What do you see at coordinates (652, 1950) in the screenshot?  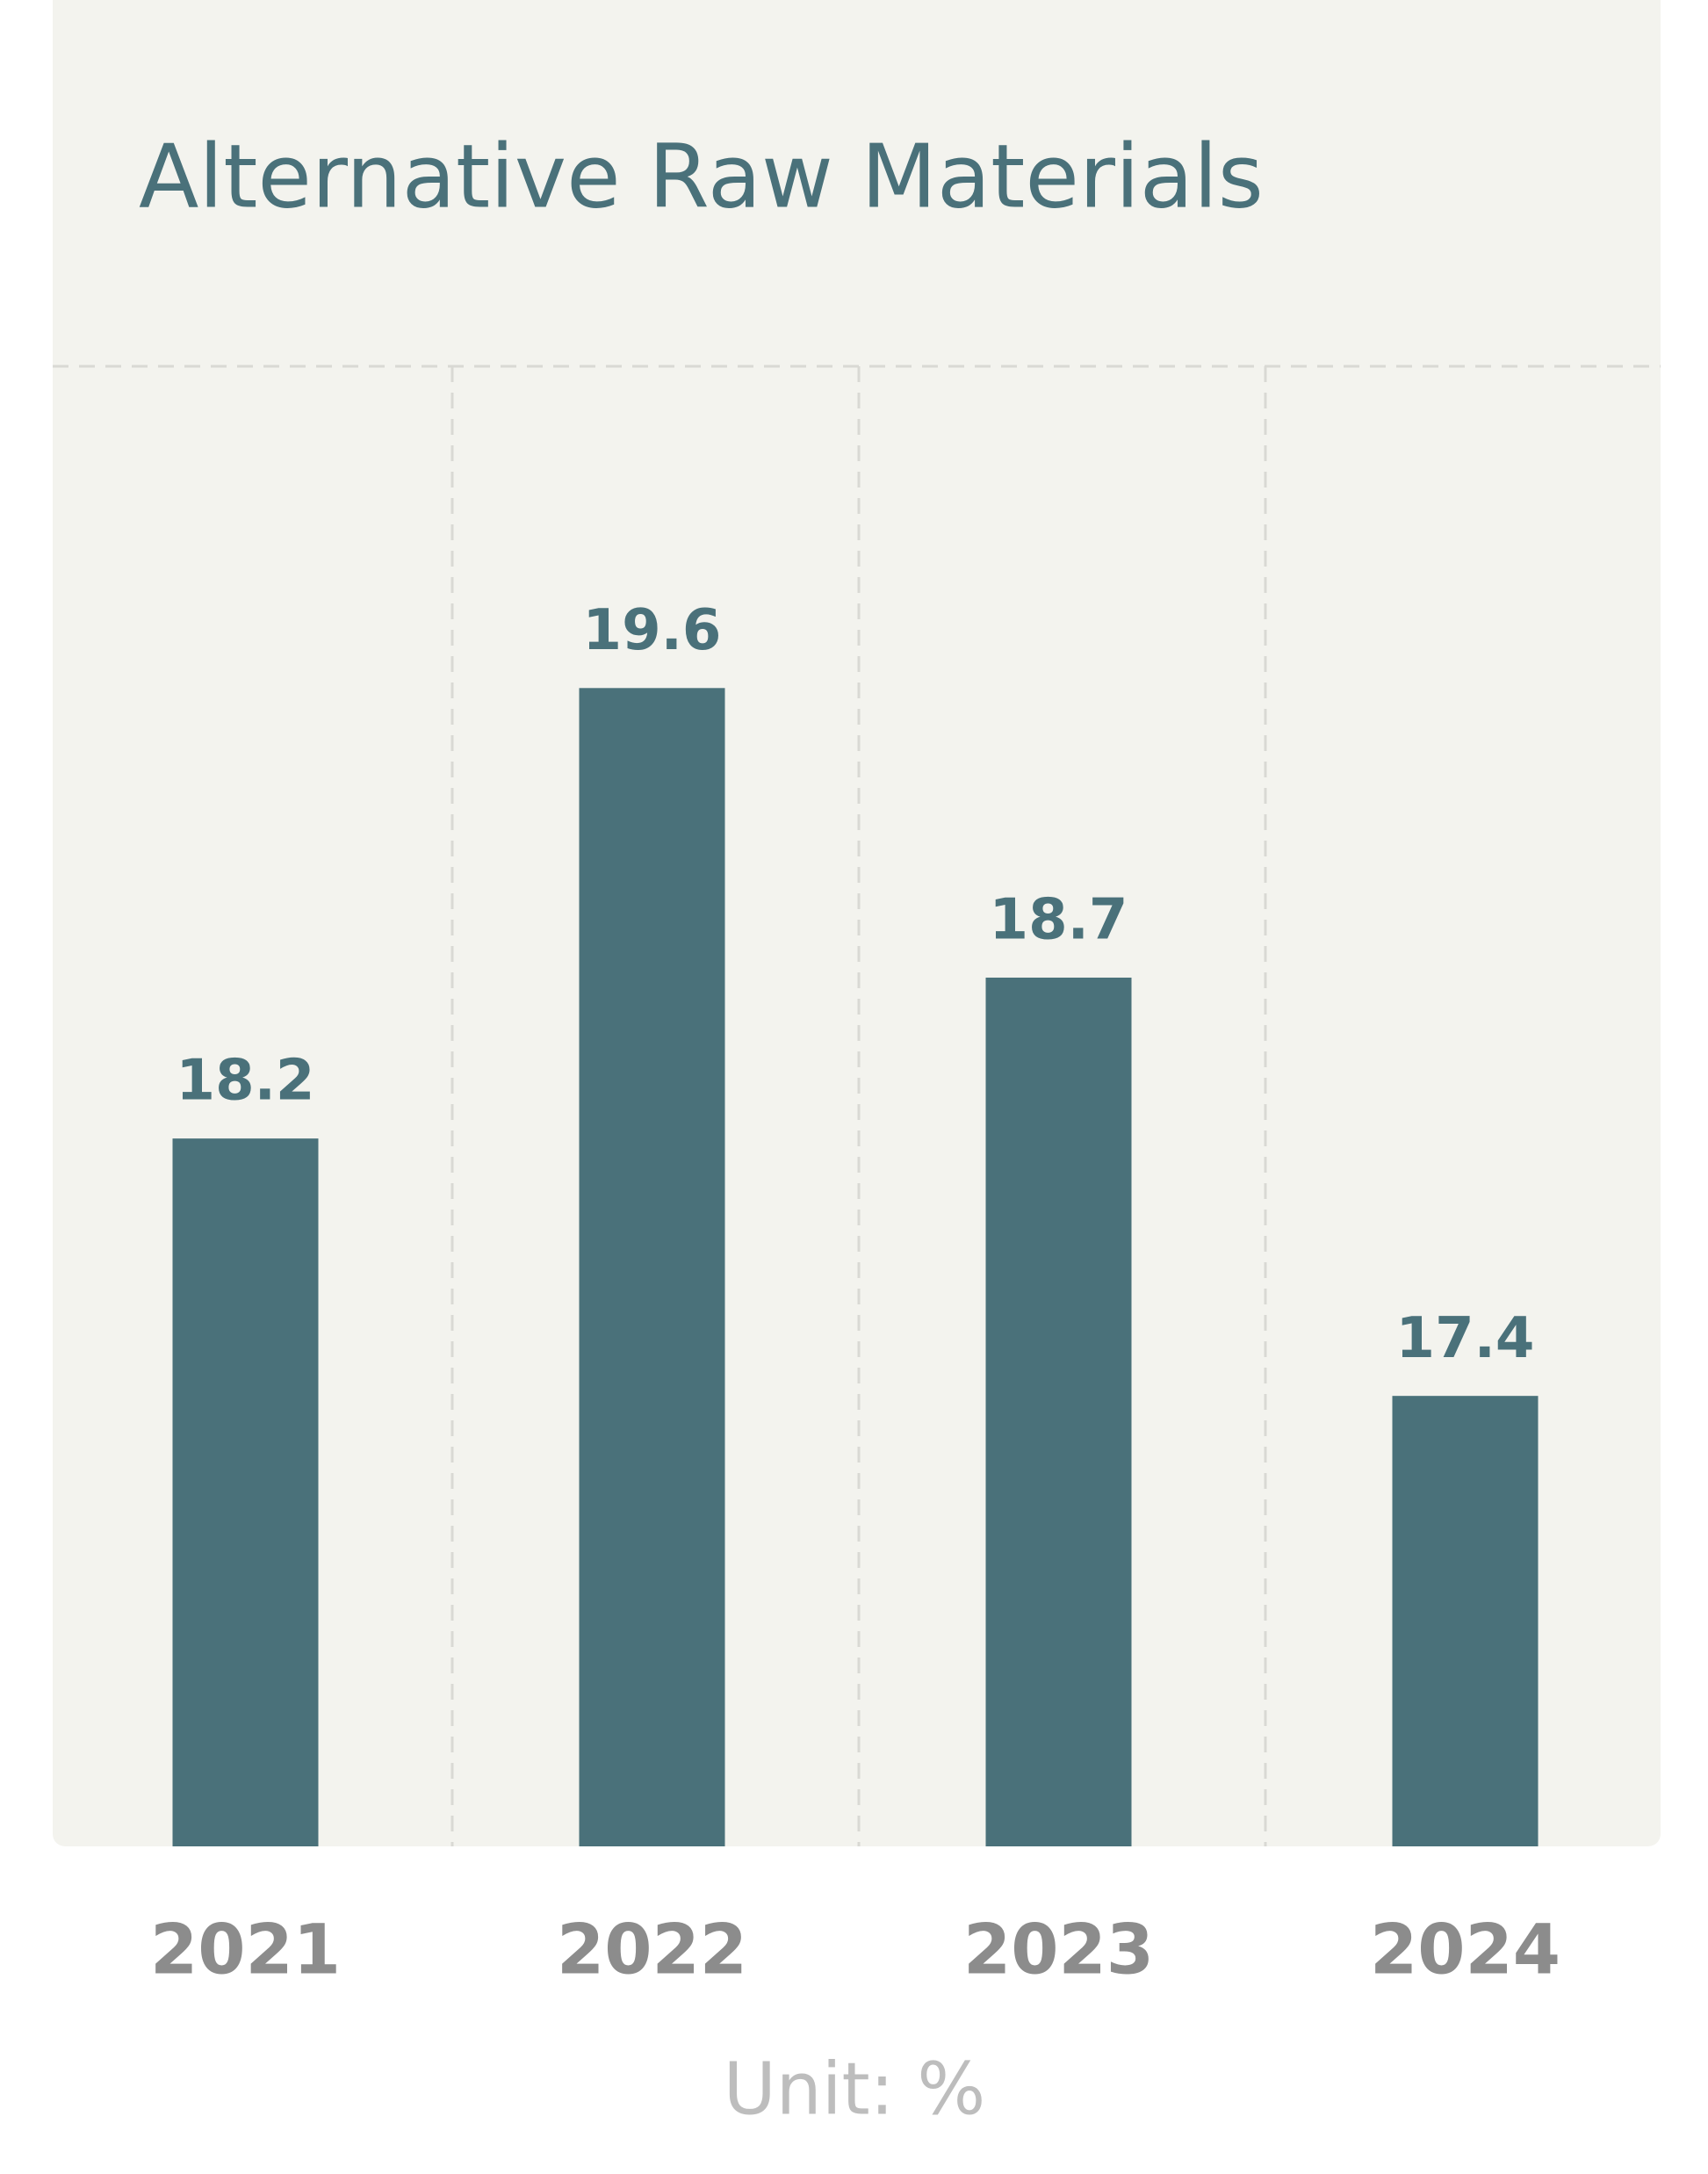 I see `x-tick-label: 2022` at bounding box center [652, 1950].